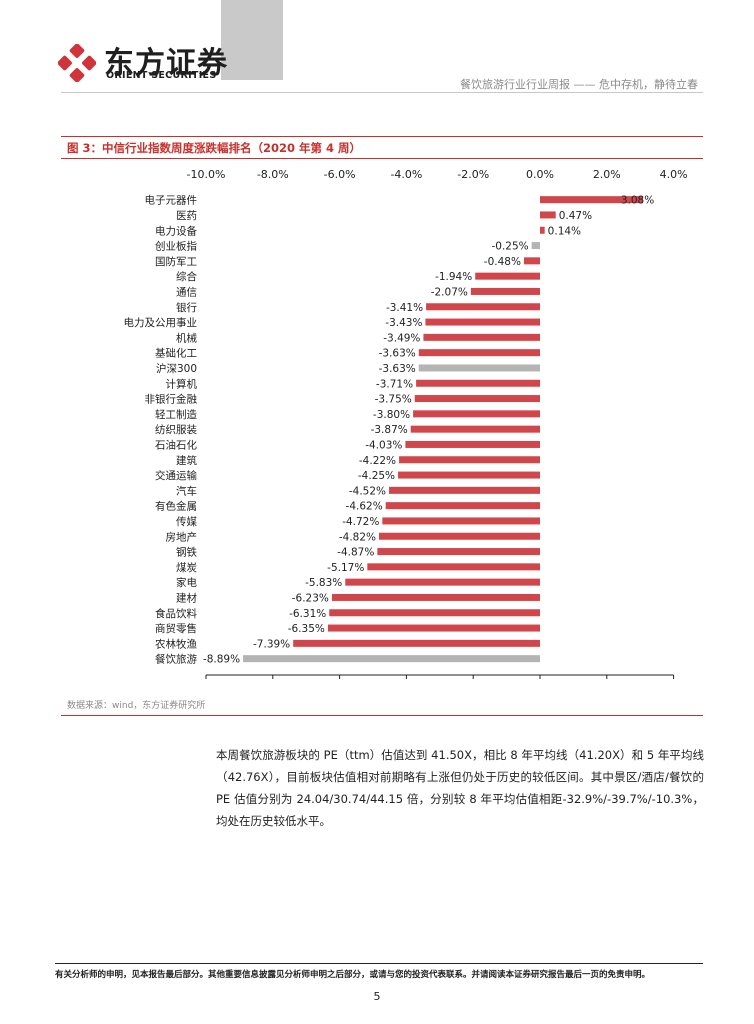  I want to click on data-label: -4.87%, so click(355, 553).